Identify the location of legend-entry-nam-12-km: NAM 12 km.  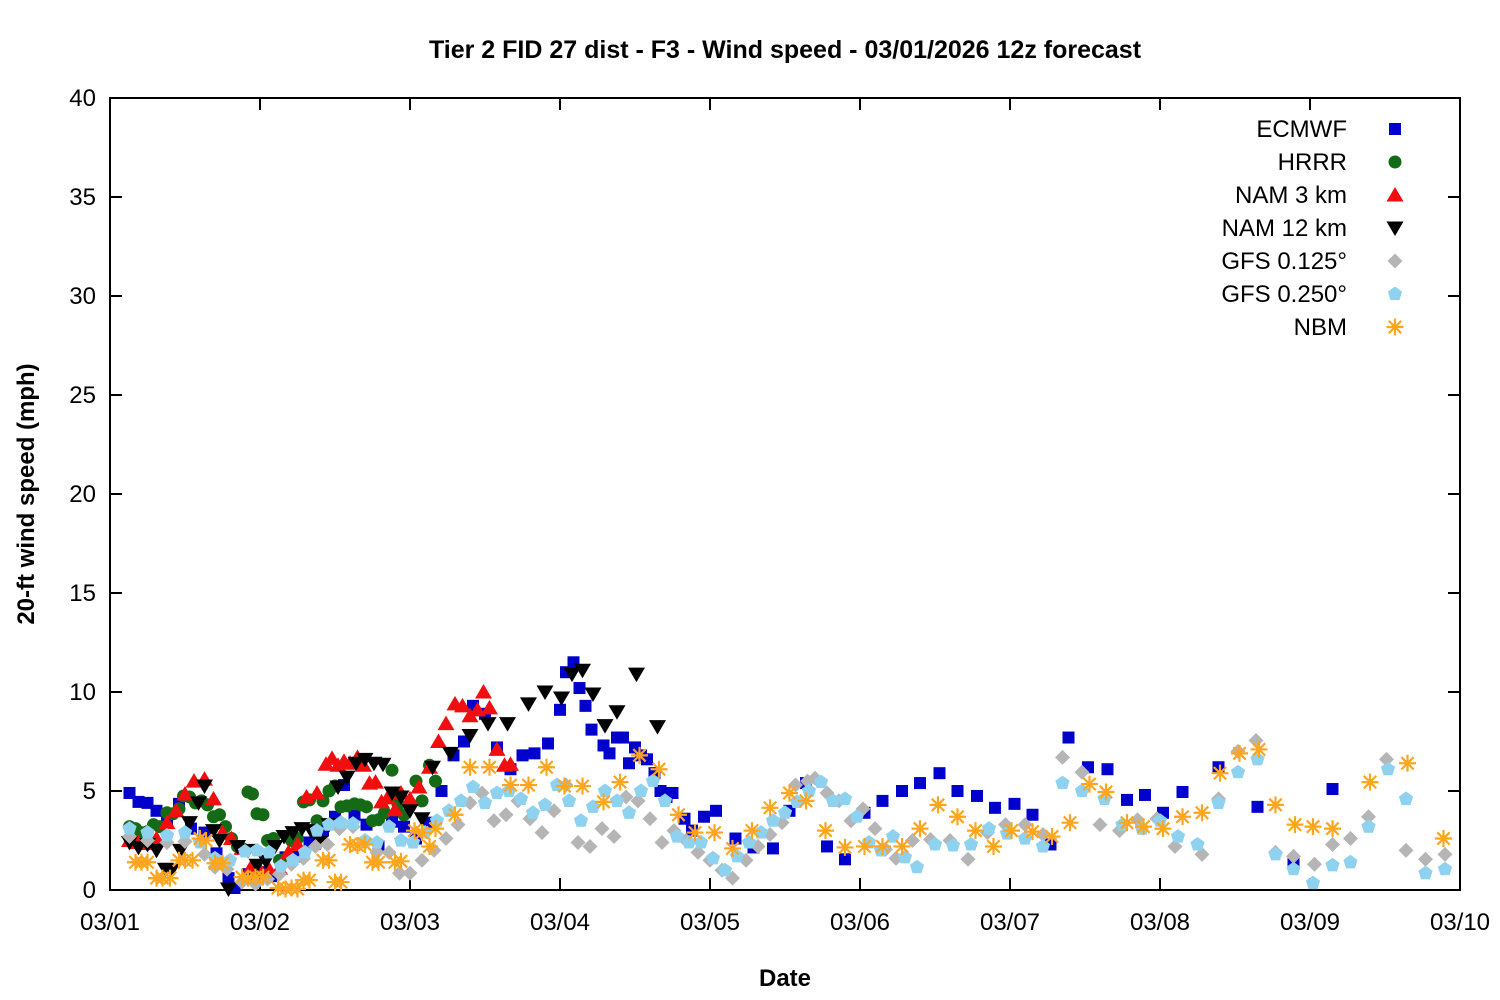
(1313, 228).